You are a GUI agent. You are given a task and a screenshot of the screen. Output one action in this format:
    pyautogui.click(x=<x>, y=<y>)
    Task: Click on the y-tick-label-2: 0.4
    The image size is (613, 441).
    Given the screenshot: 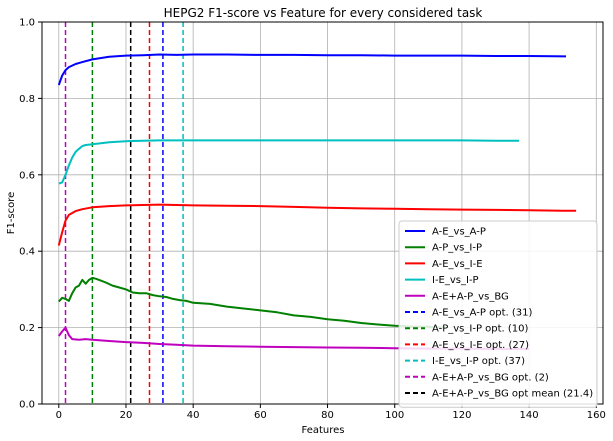 What is the action you would take?
    pyautogui.click(x=27, y=252)
    